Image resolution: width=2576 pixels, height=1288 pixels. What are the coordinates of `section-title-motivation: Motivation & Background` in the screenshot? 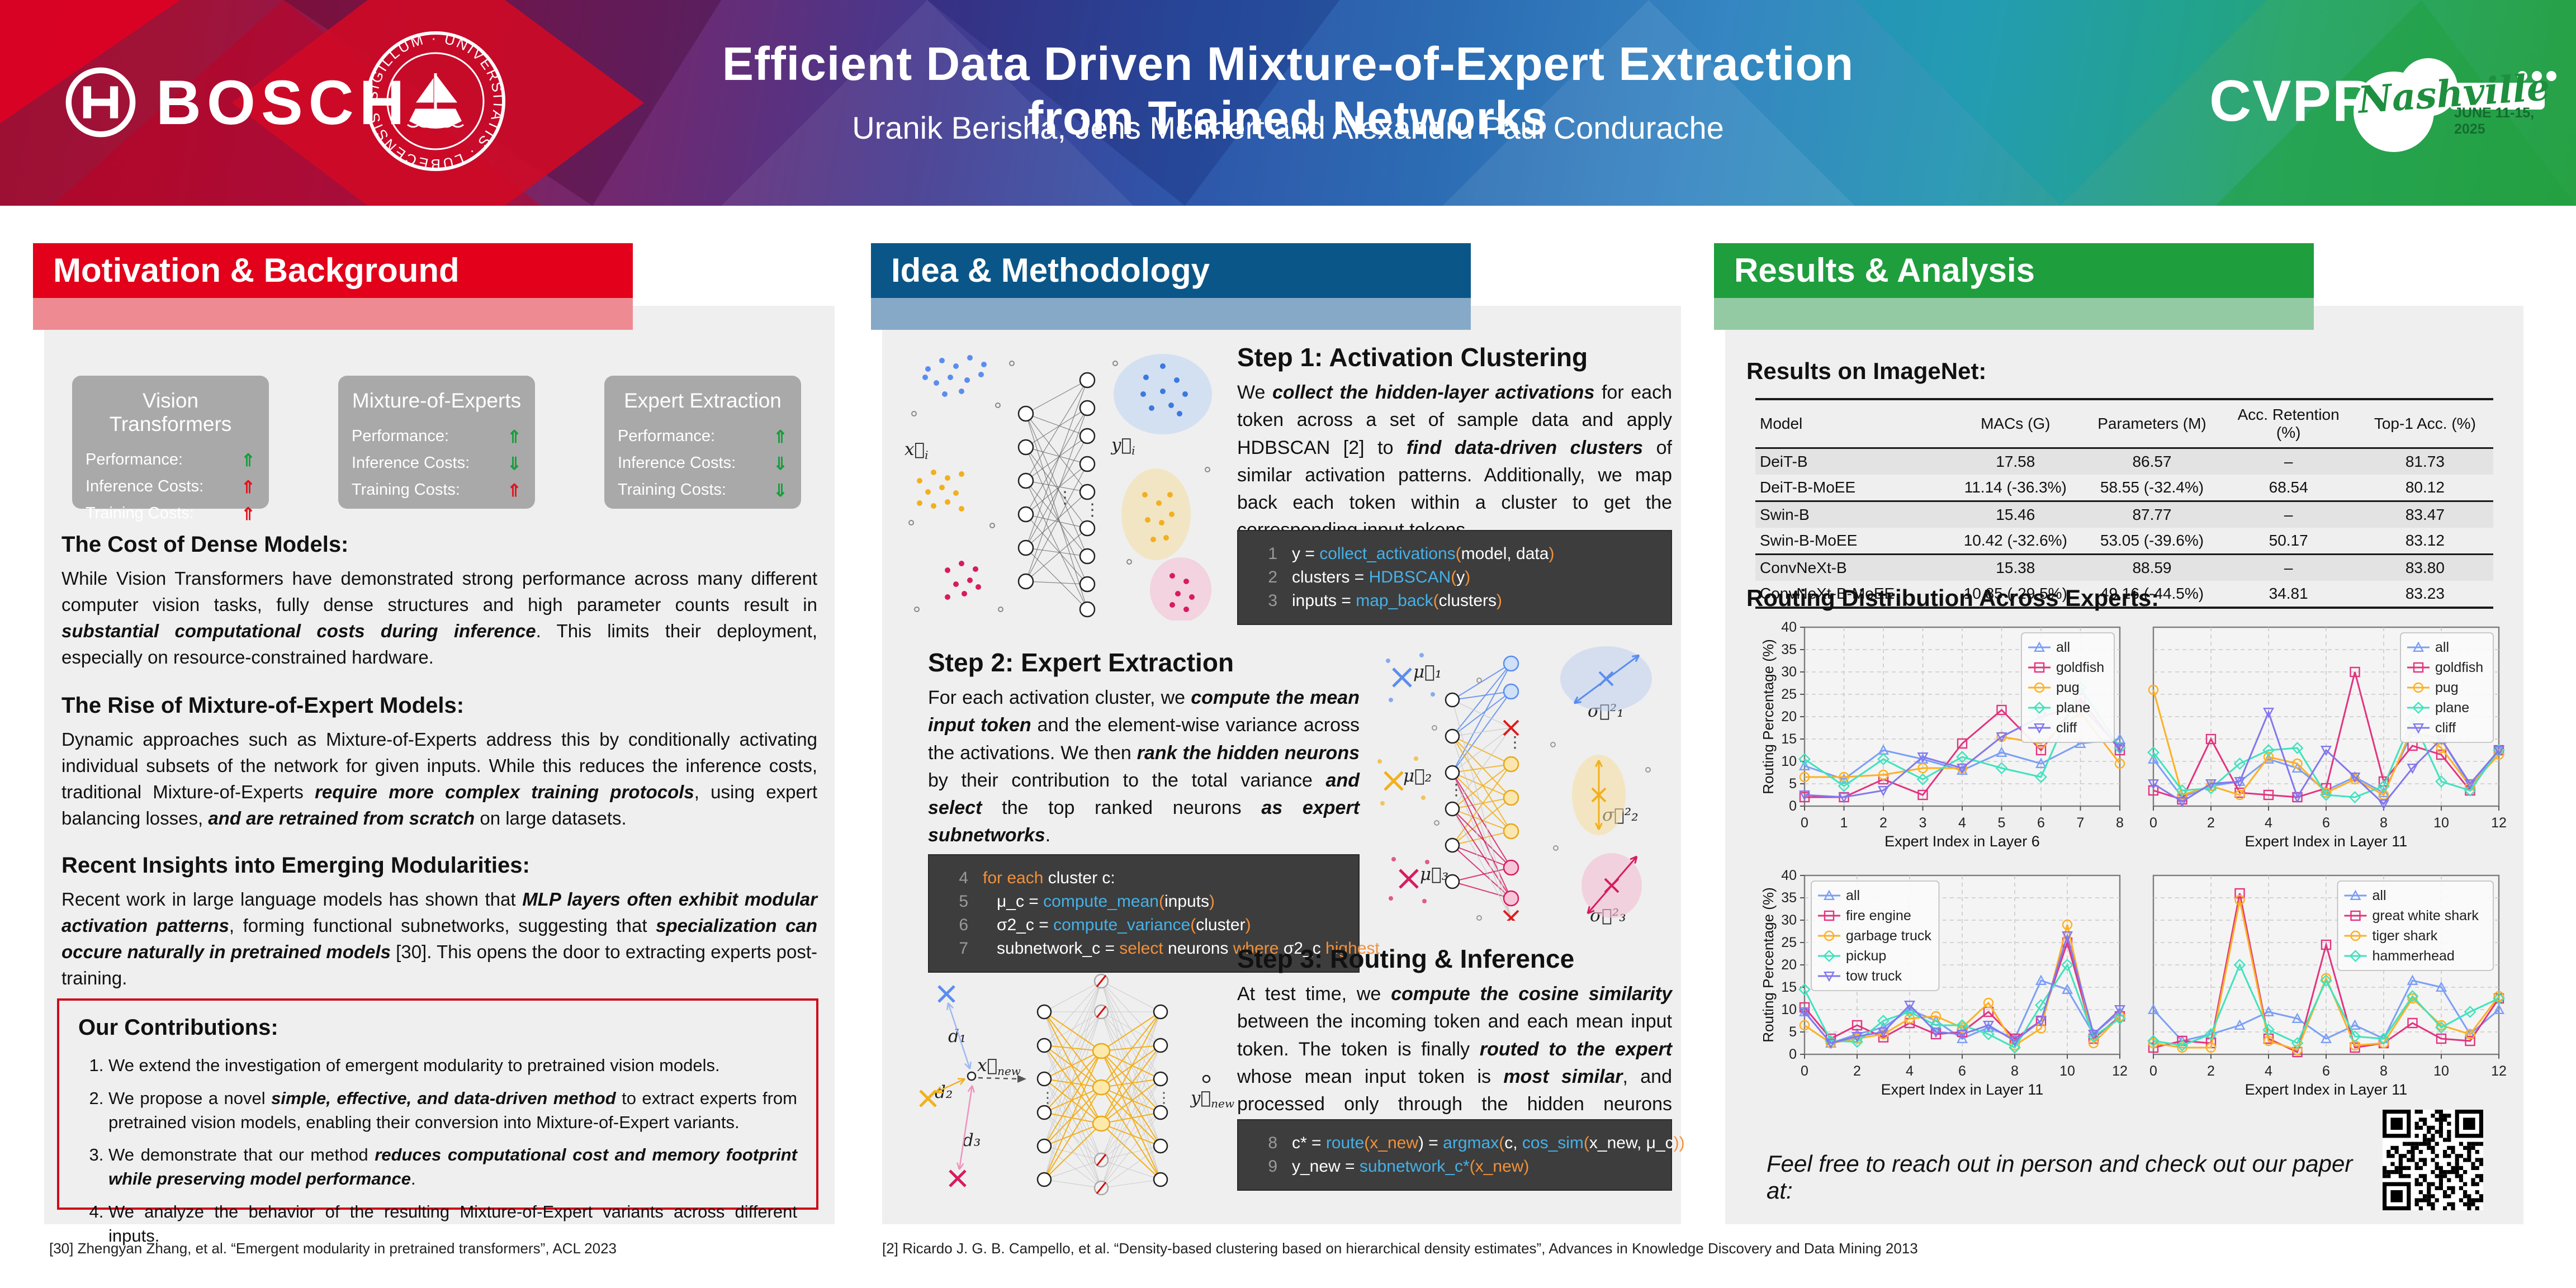 It's located at (333, 270).